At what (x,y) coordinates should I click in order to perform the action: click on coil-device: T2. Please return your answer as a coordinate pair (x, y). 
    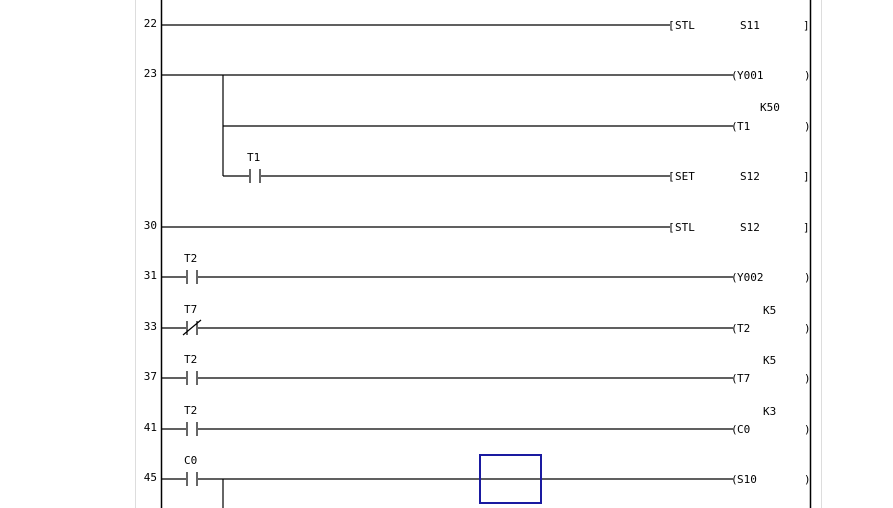
    Looking at the image, I should click on (743, 328).